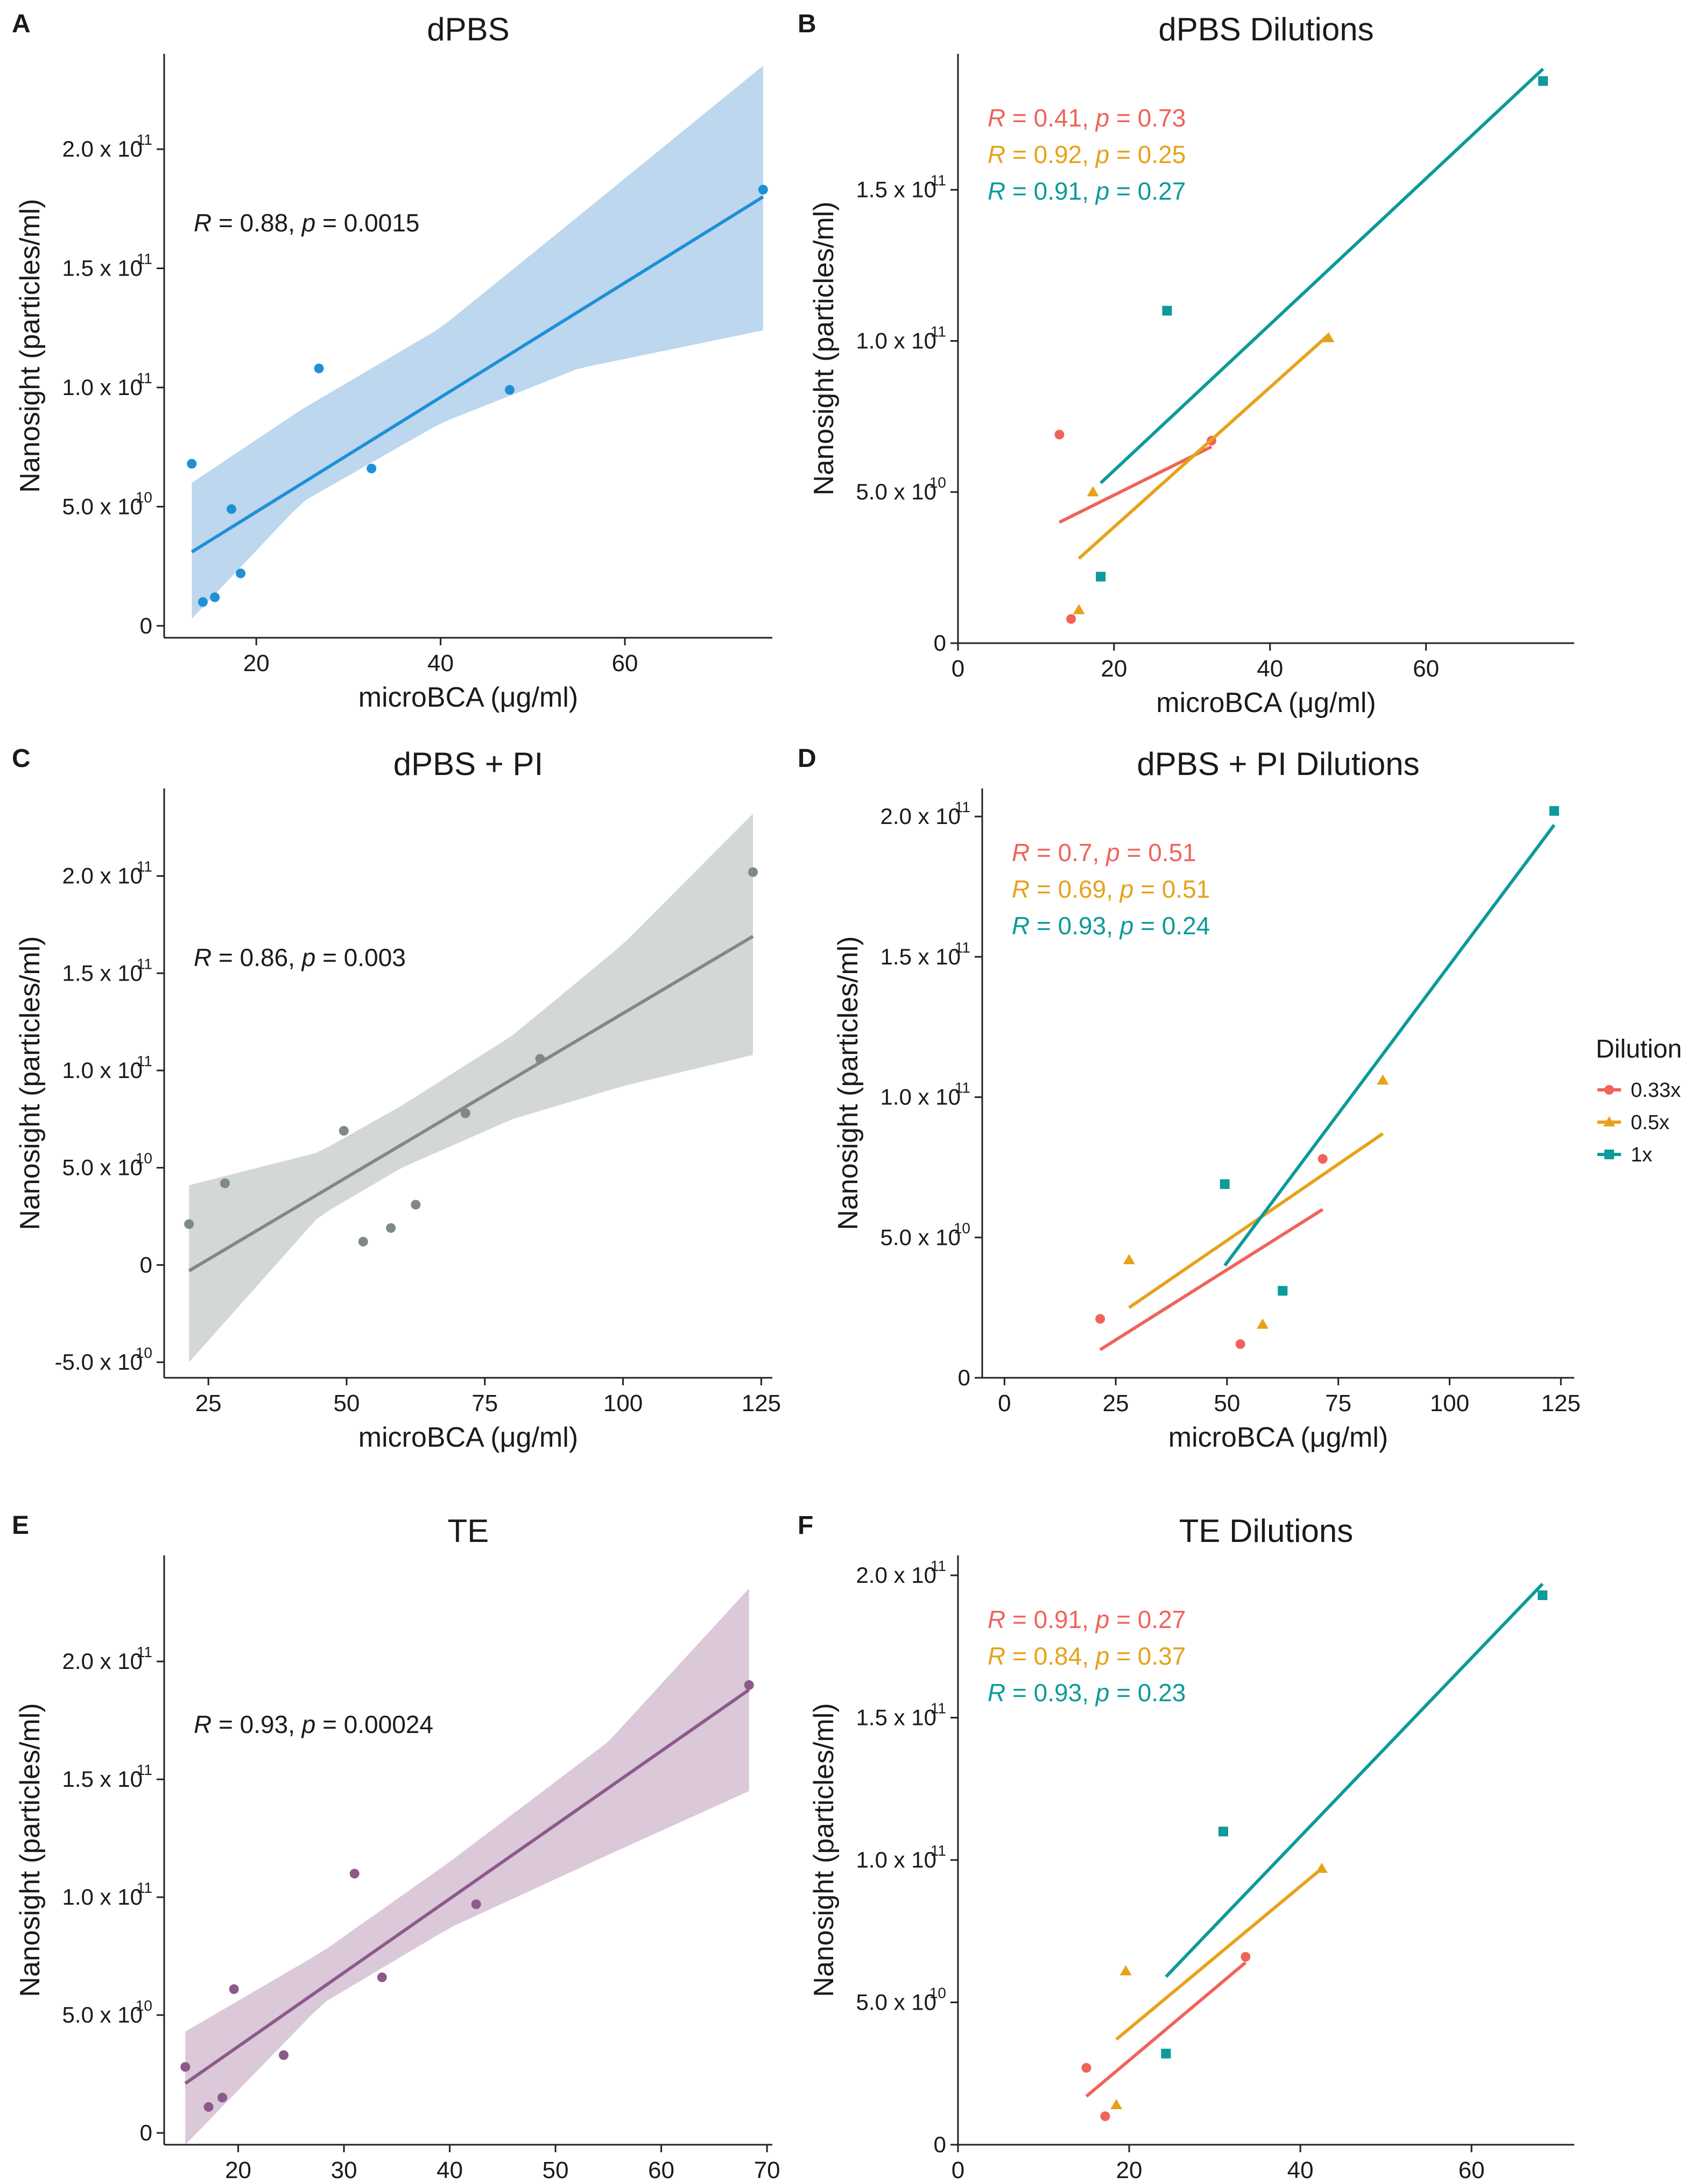 This screenshot has height=2184, width=1705. Describe the element at coordinates (449, 2170) in the screenshot. I see `x-tick-label-2: 40` at that location.